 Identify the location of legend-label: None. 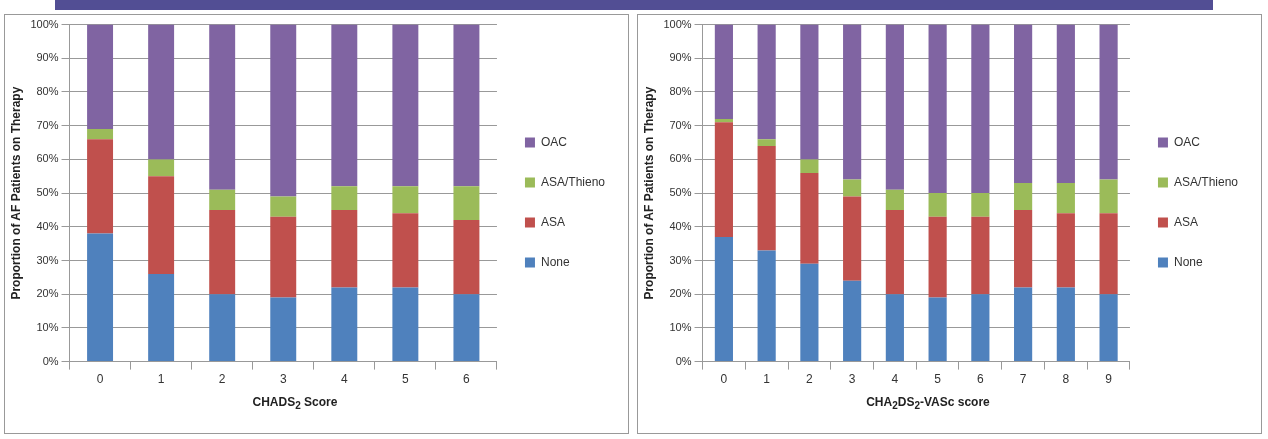
(1188, 261).